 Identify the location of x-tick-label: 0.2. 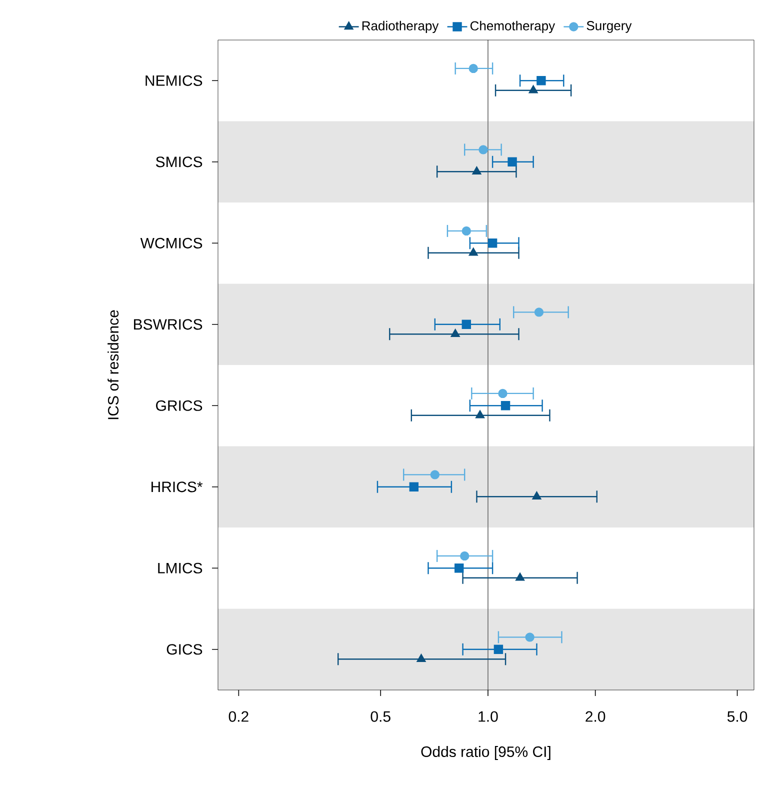
(238, 716).